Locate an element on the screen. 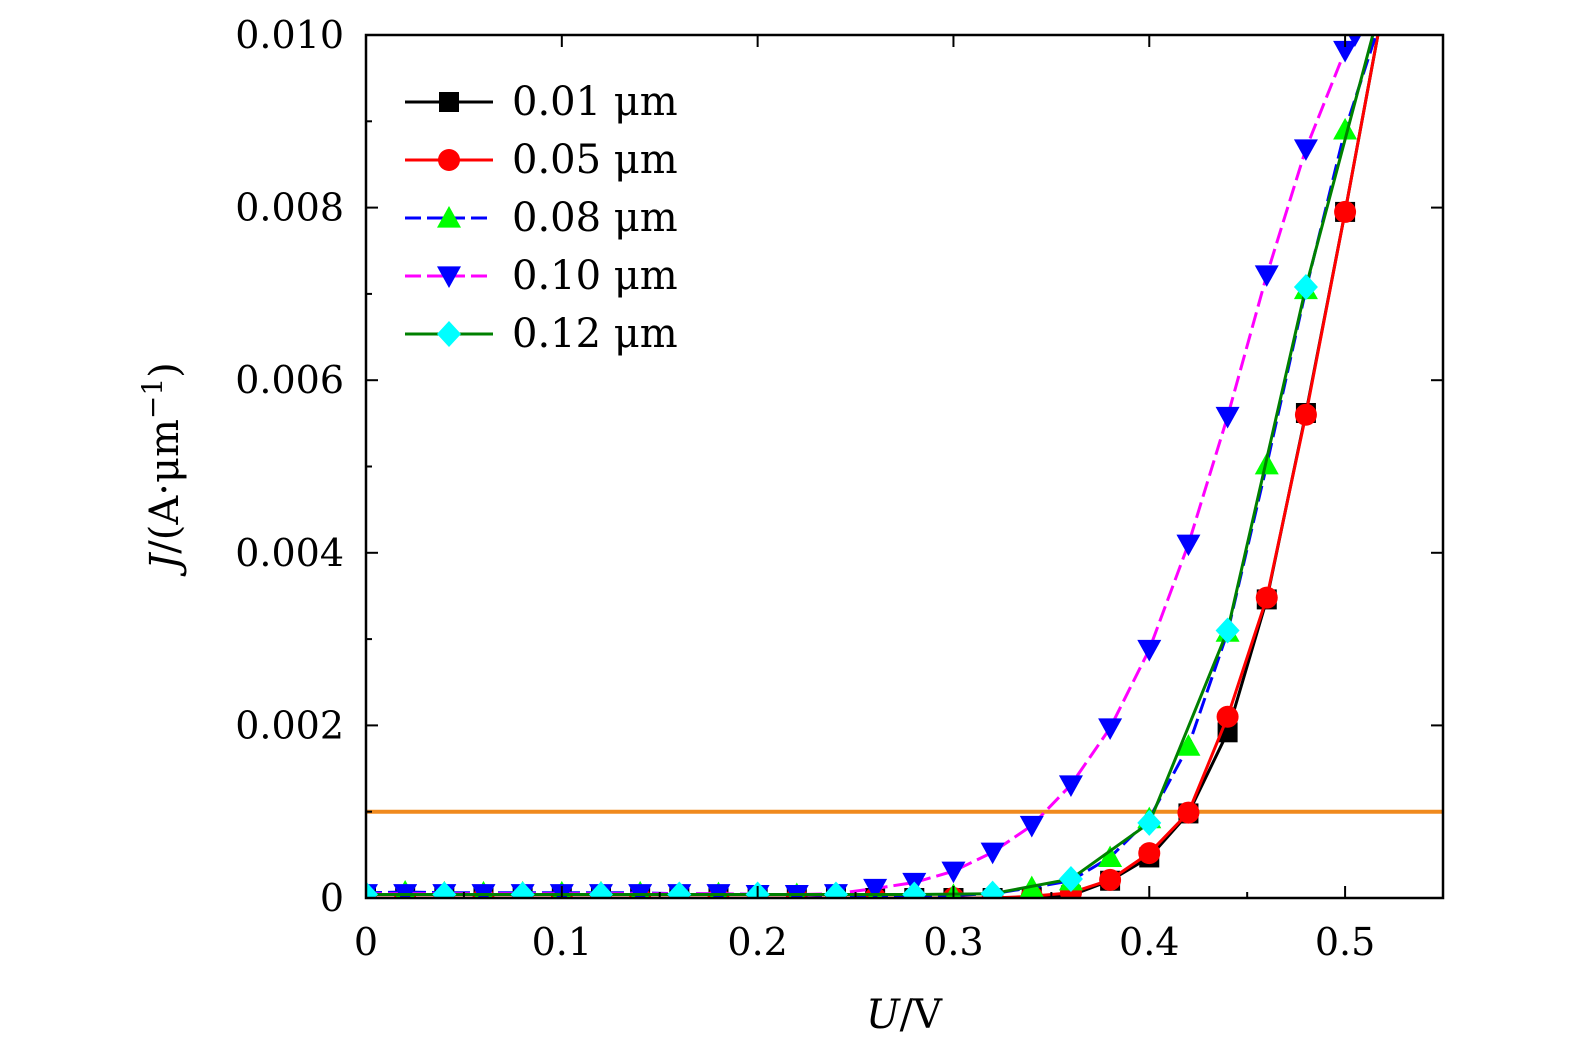  y-tick-label: 0.004 is located at coordinates (289, 553).